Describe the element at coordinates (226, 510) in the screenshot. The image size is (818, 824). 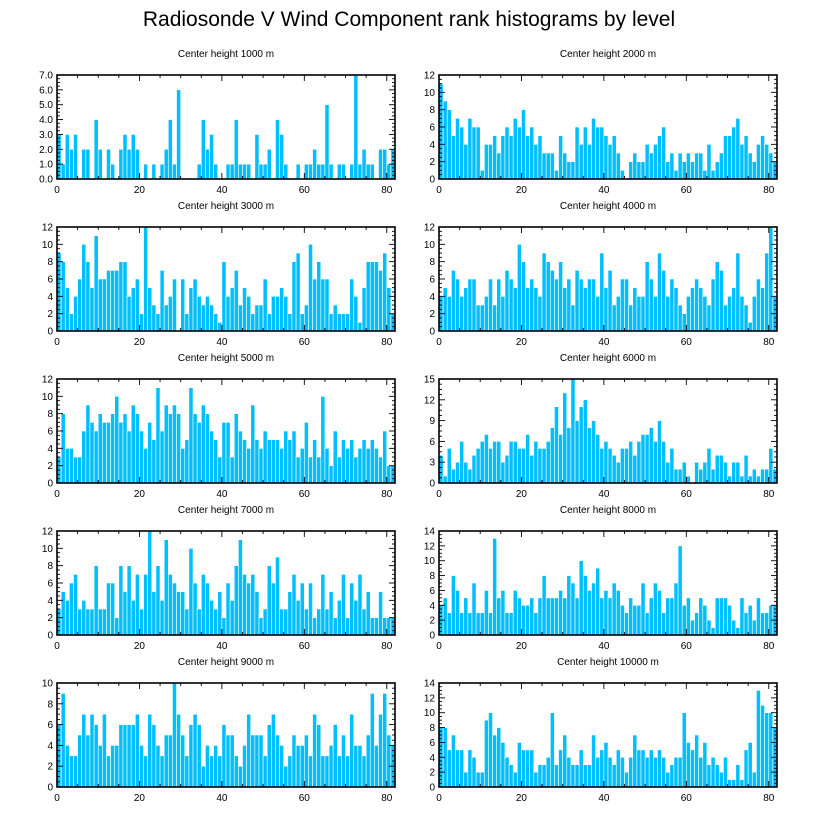
I see `panel-title: Center height 7000 m` at that location.